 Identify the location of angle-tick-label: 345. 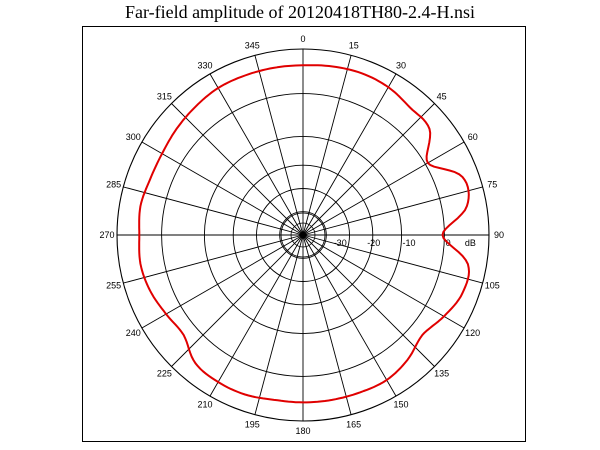
(252, 46).